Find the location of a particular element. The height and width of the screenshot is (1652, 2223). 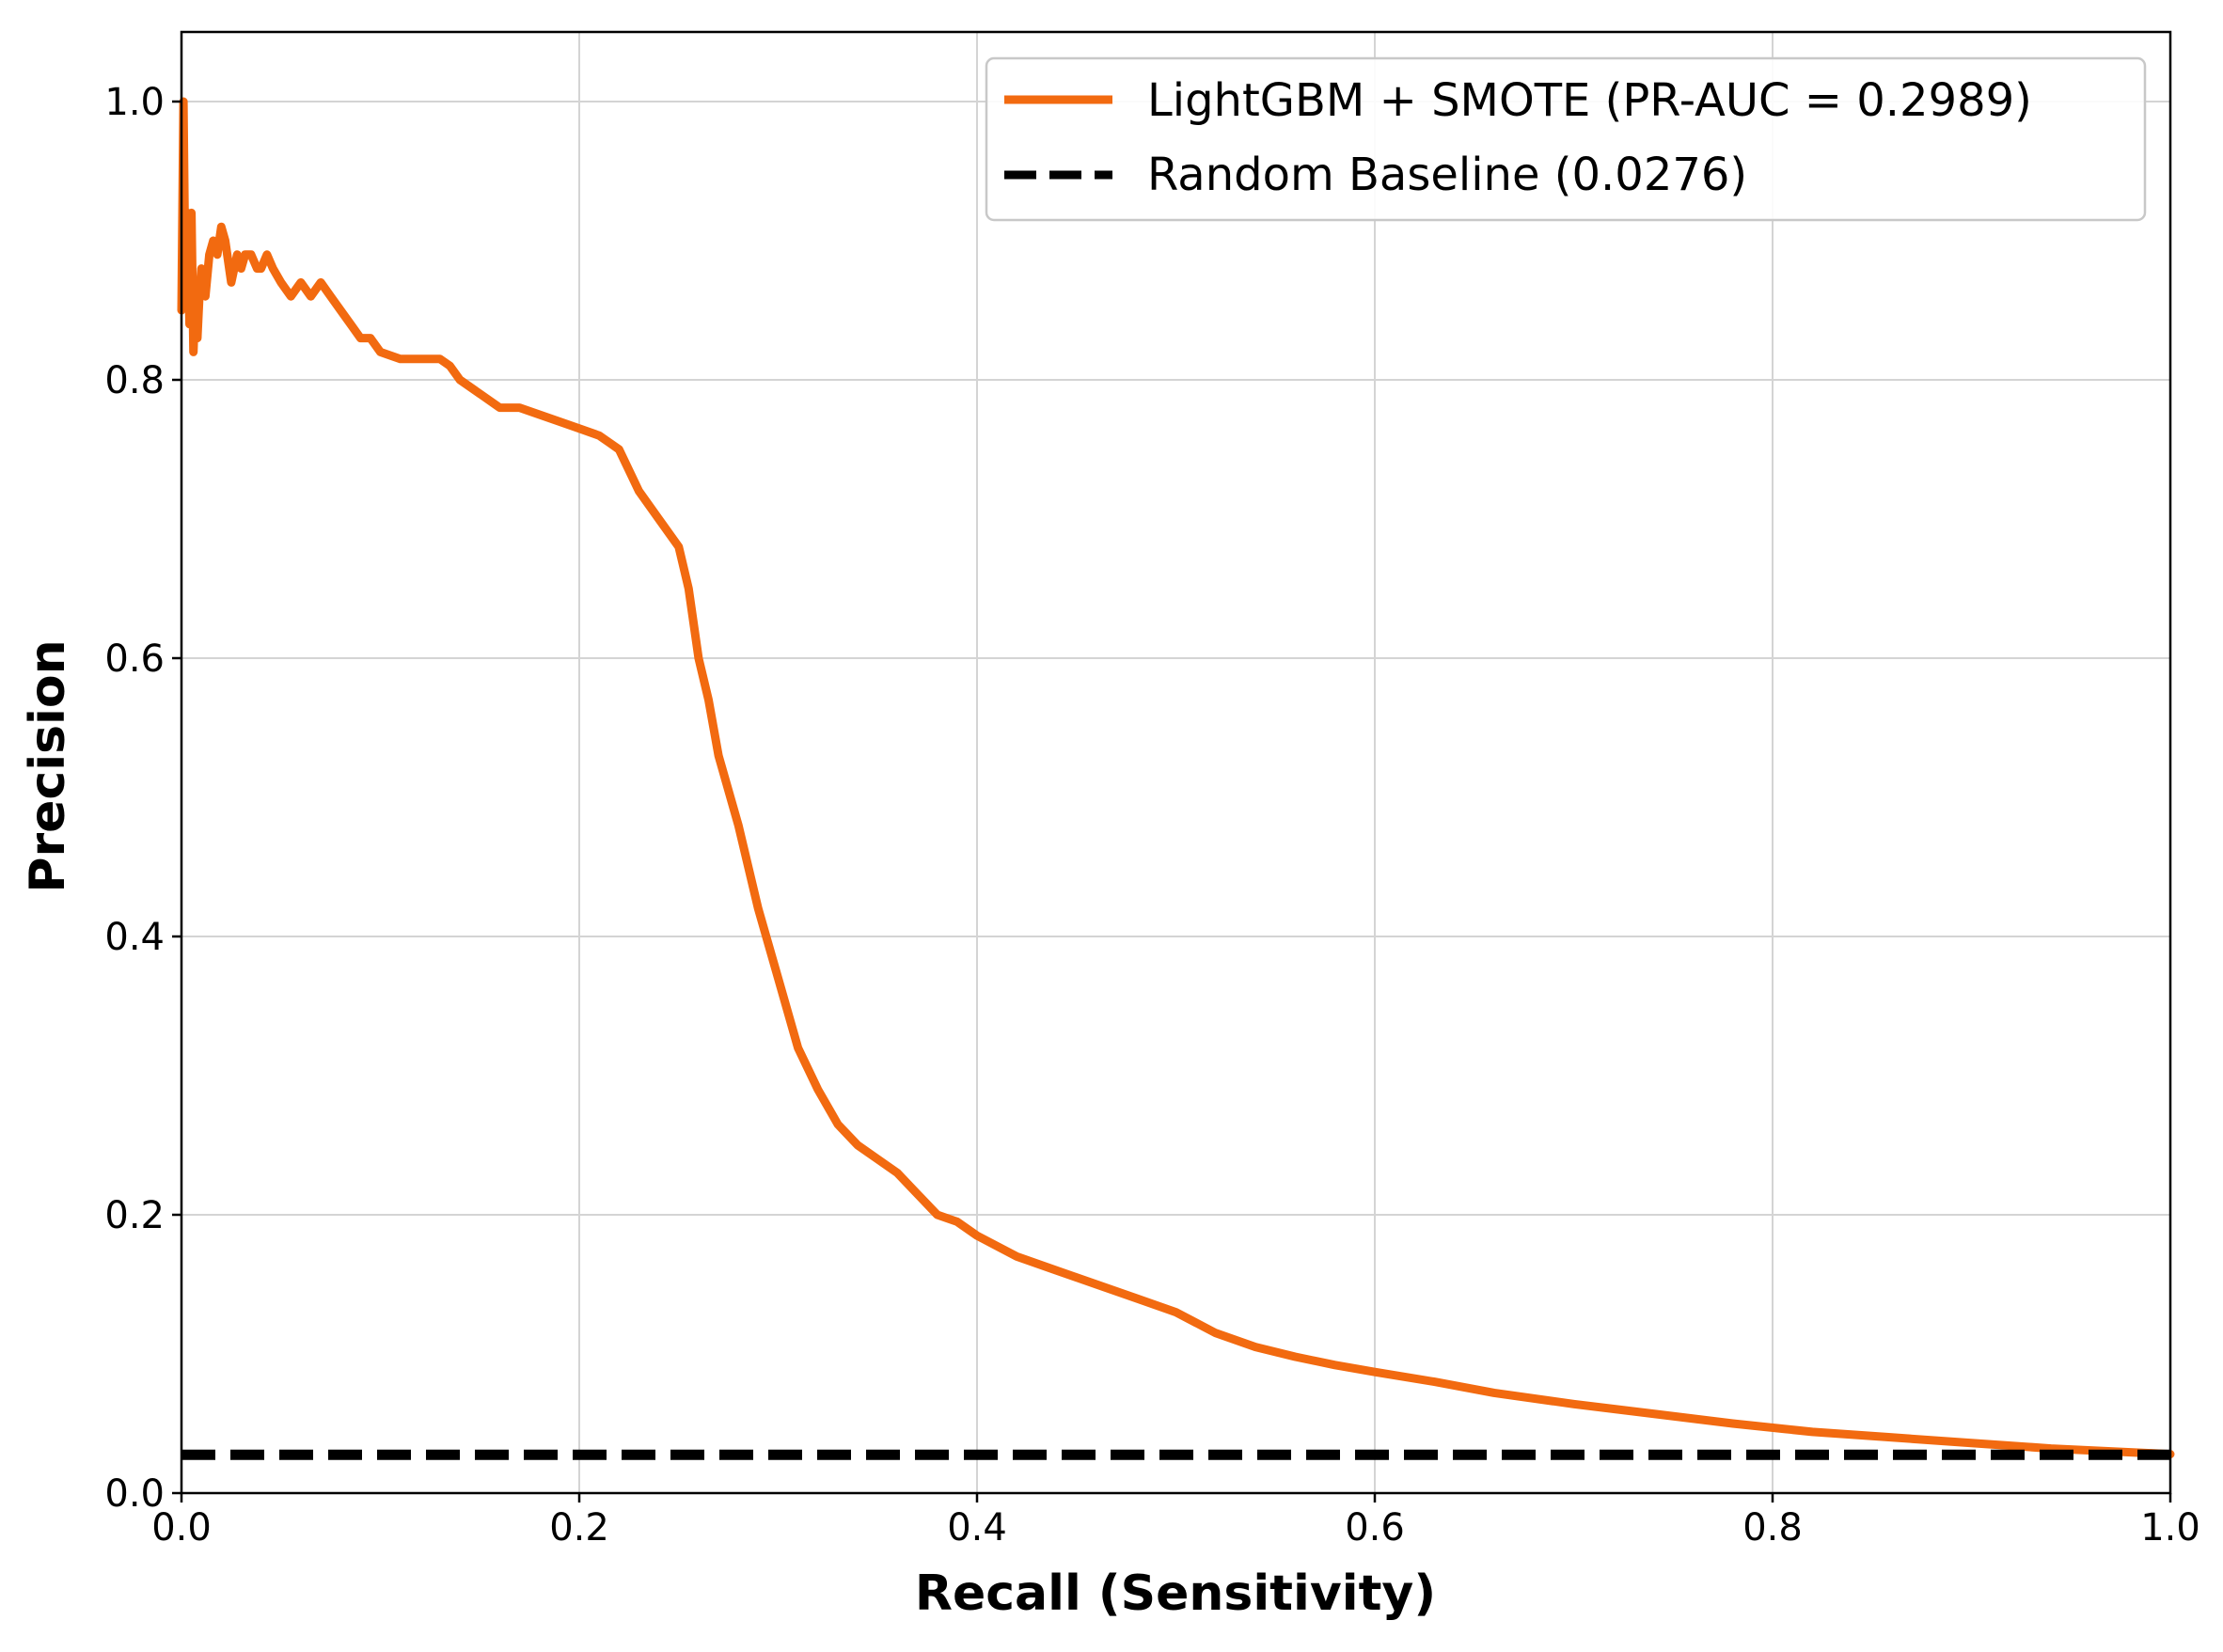

legend-box is located at coordinates (1566, 139).